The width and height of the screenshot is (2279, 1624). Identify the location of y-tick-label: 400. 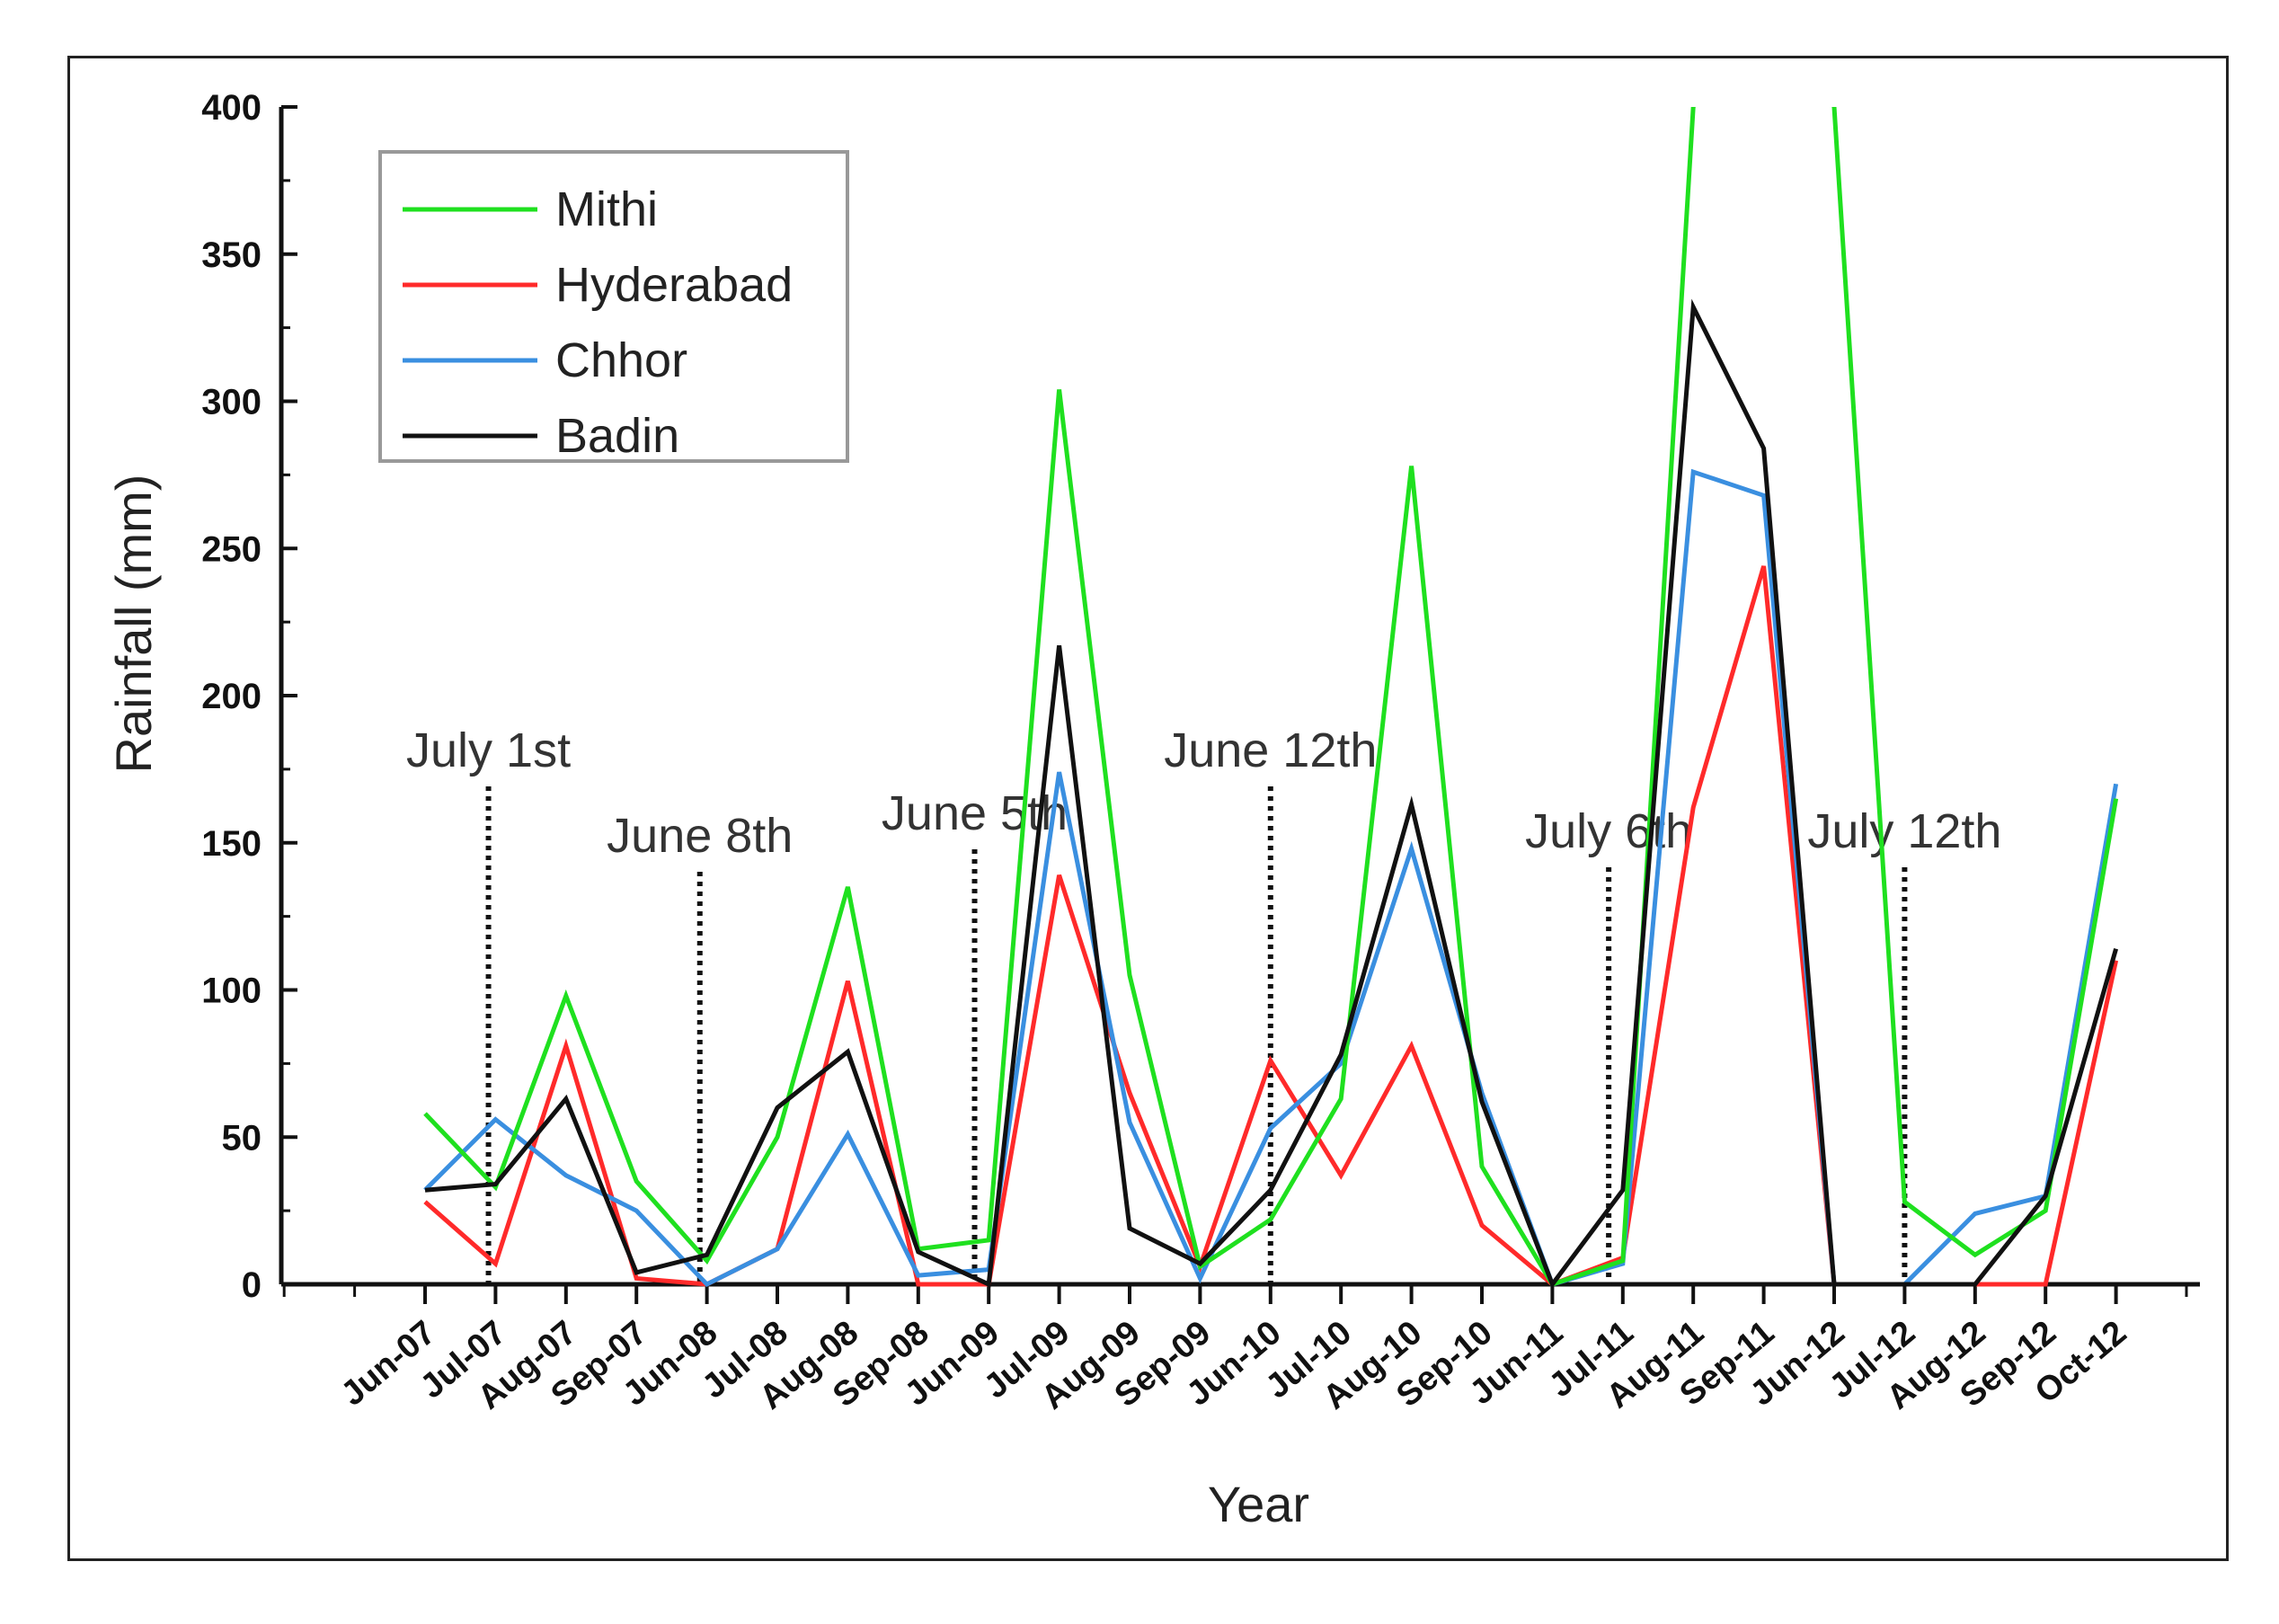
(232, 108).